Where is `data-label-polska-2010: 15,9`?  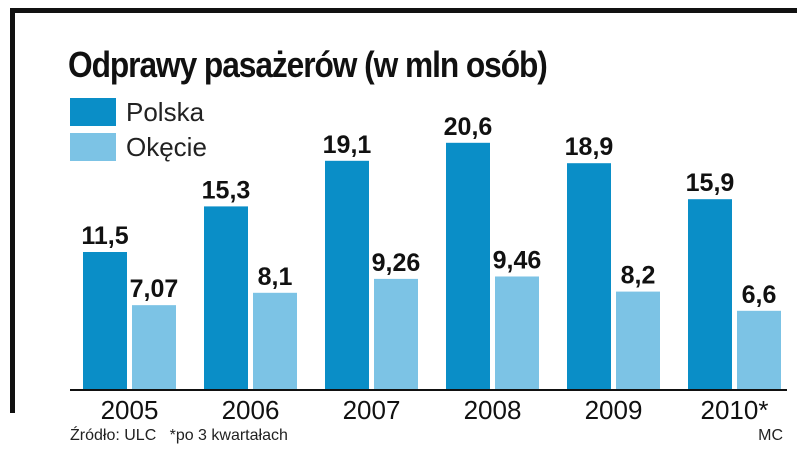 data-label-polska-2010: 15,9 is located at coordinates (710, 183).